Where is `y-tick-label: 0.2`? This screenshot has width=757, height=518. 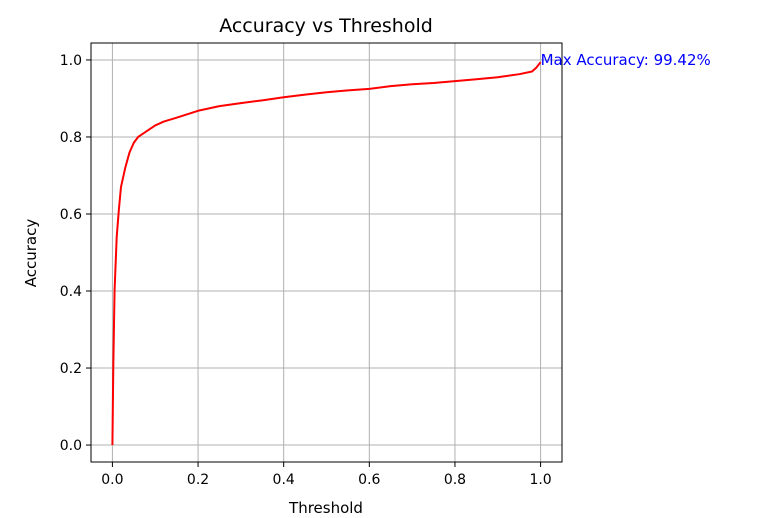
y-tick-label: 0.2 is located at coordinates (71, 369).